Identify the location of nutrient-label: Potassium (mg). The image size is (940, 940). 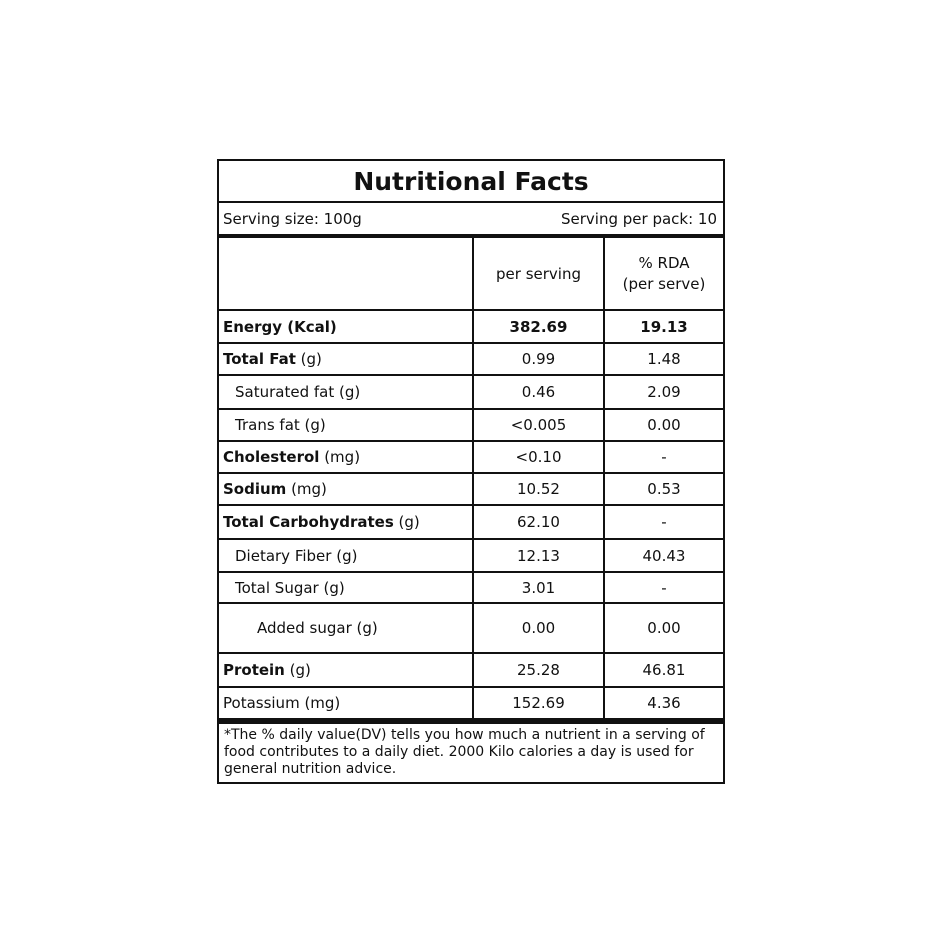
(346, 703).